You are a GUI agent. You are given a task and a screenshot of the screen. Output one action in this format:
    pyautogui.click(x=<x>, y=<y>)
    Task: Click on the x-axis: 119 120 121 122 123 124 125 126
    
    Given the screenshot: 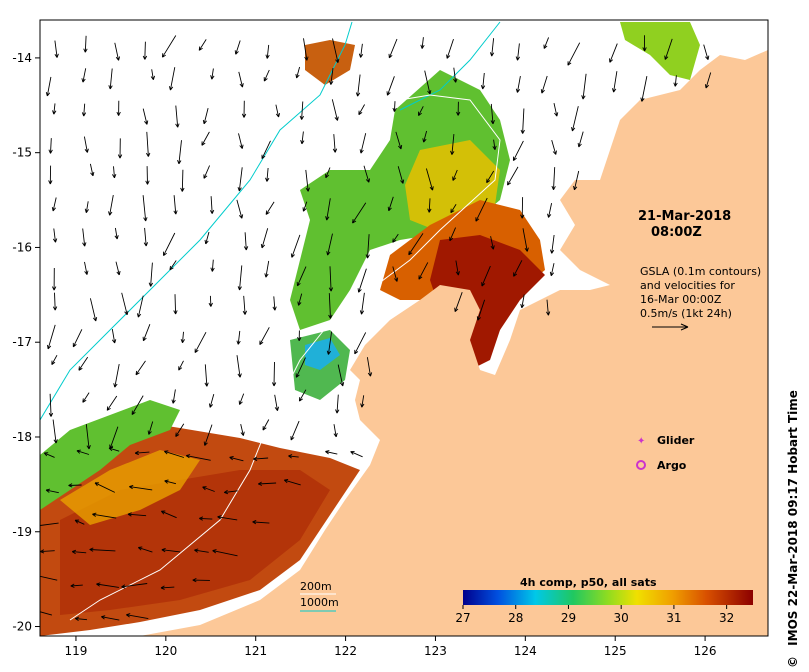 What is the action you would take?
    pyautogui.click(x=390, y=647)
    